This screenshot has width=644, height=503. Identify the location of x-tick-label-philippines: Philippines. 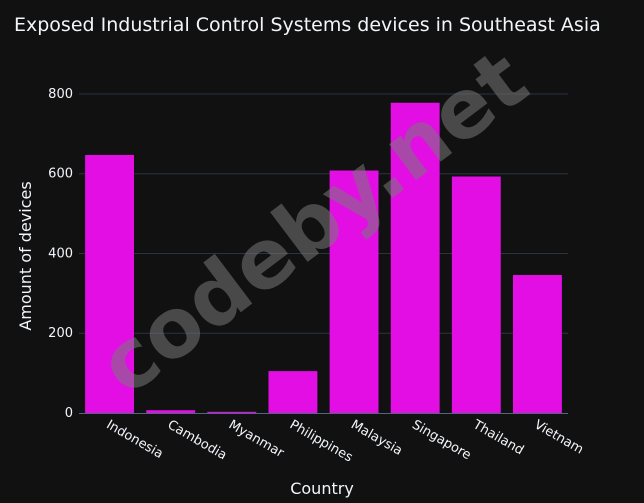
(321, 441).